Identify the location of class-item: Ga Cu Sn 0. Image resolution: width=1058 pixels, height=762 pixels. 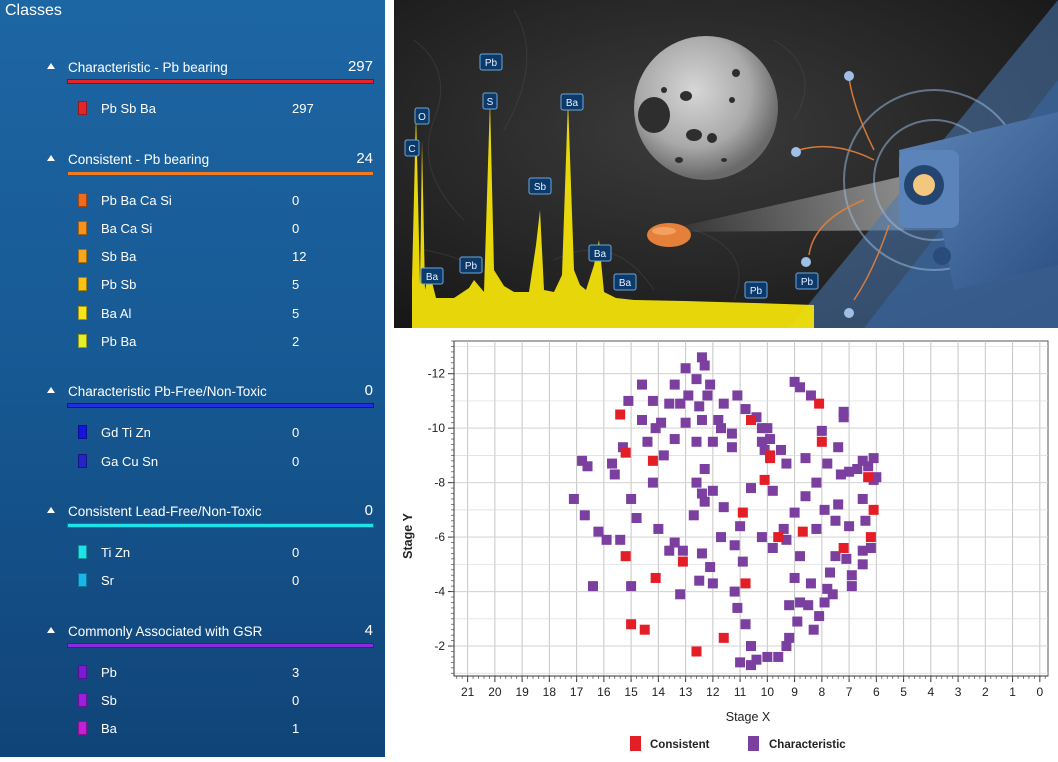
(192, 461).